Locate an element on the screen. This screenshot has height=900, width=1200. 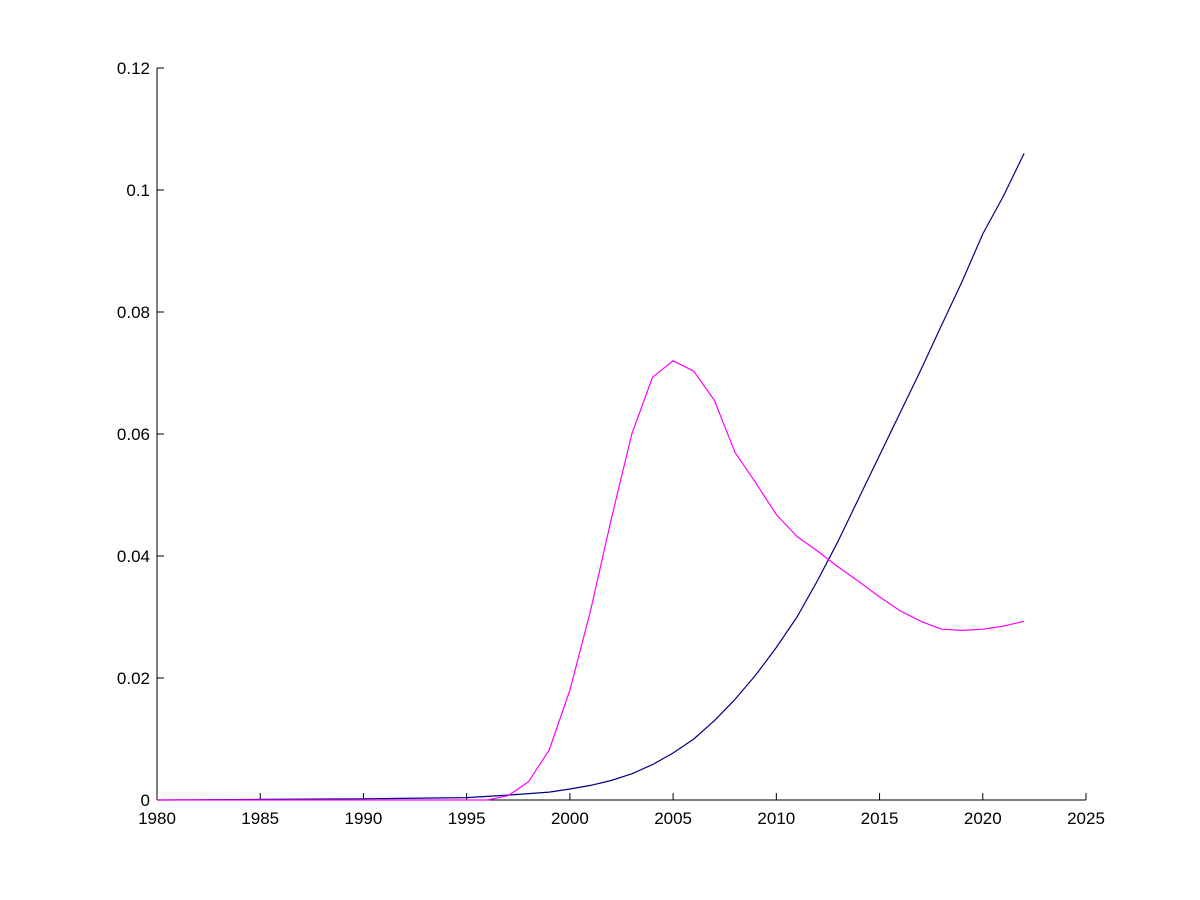
x-tick-label: 1985 is located at coordinates (260, 818).